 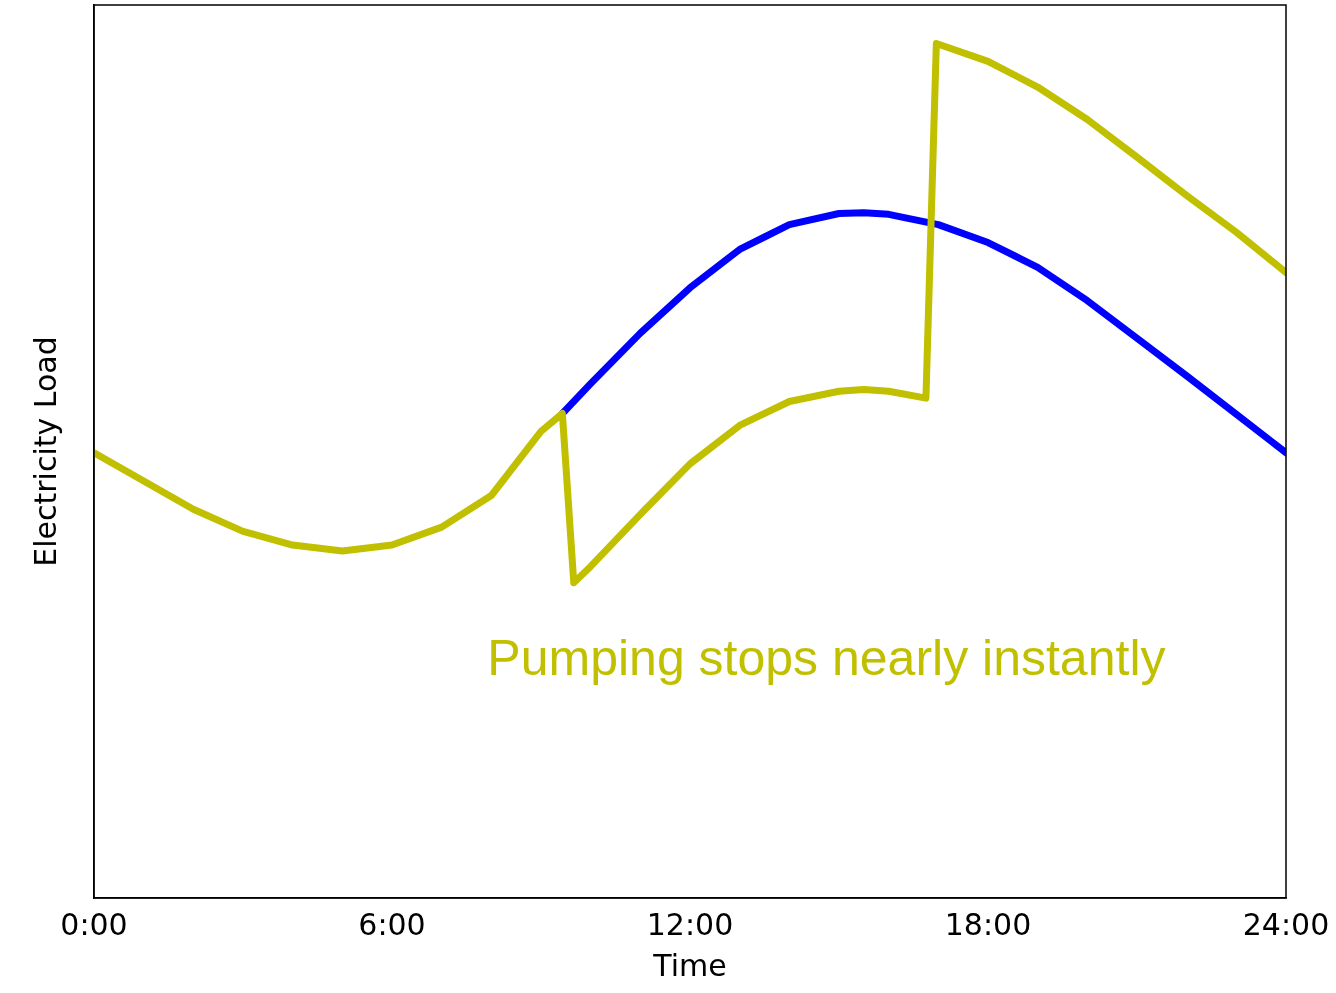 What do you see at coordinates (1286, 924) in the screenshot?
I see `x-tick-label: 24:00` at bounding box center [1286, 924].